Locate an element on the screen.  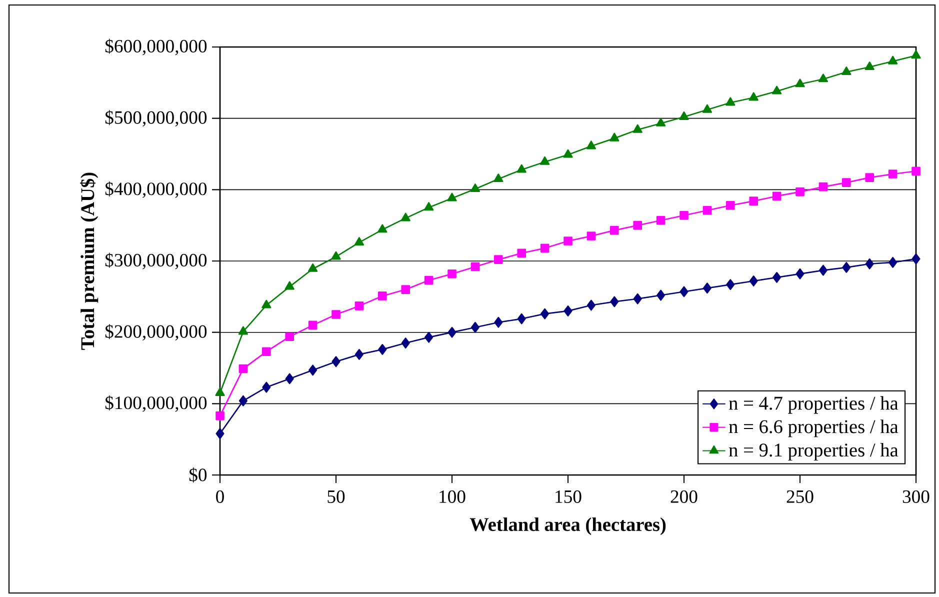
x-tick-label: 300 is located at coordinates (916, 496).